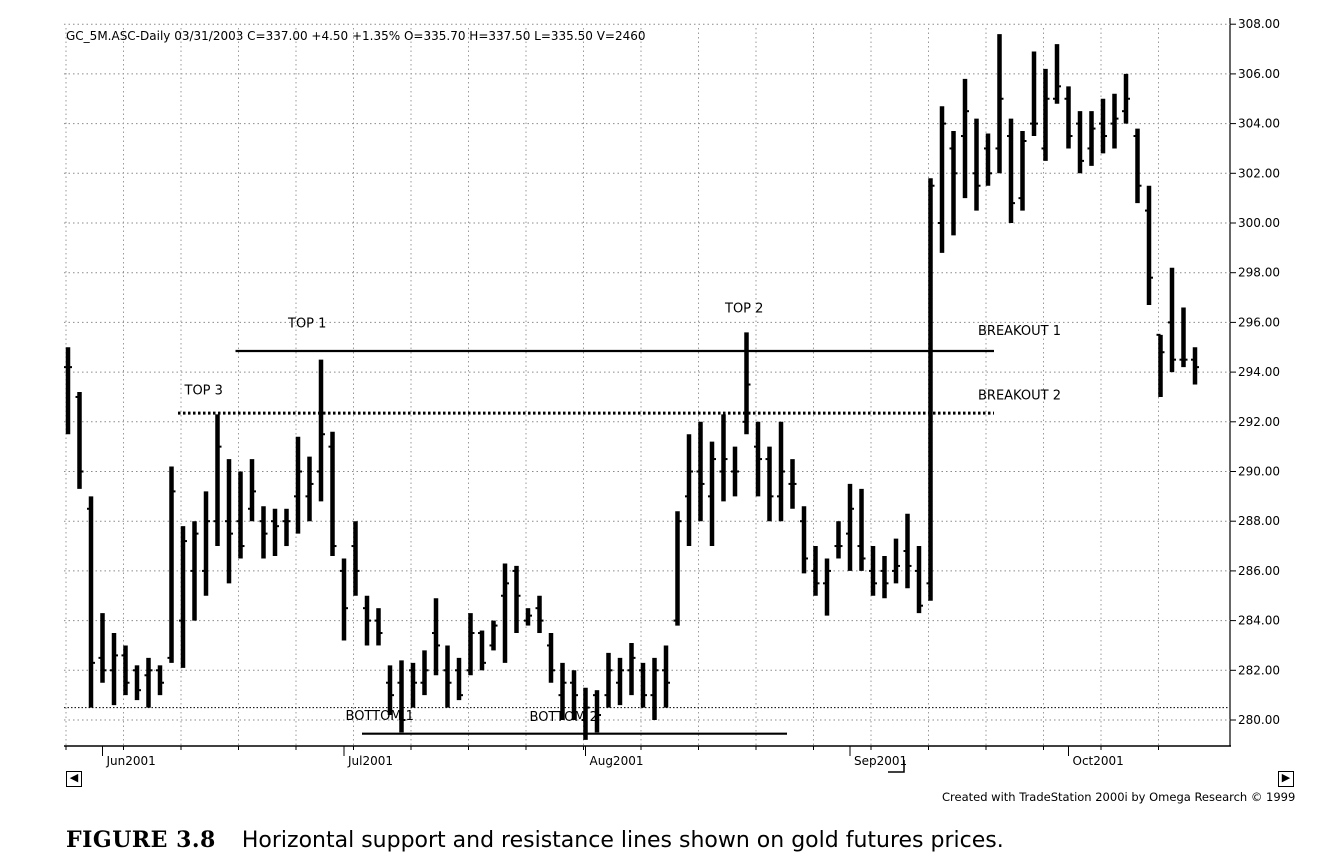 Image resolution: width=1330 pixels, height=864 pixels. I want to click on y-tick-label: 300.00, so click(1259, 223).